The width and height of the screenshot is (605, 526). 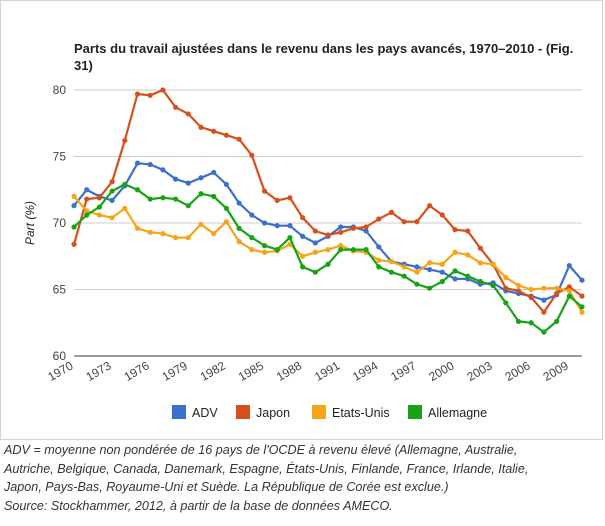 I want to click on x-tick-label: 1985, so click(x=251, y=371).